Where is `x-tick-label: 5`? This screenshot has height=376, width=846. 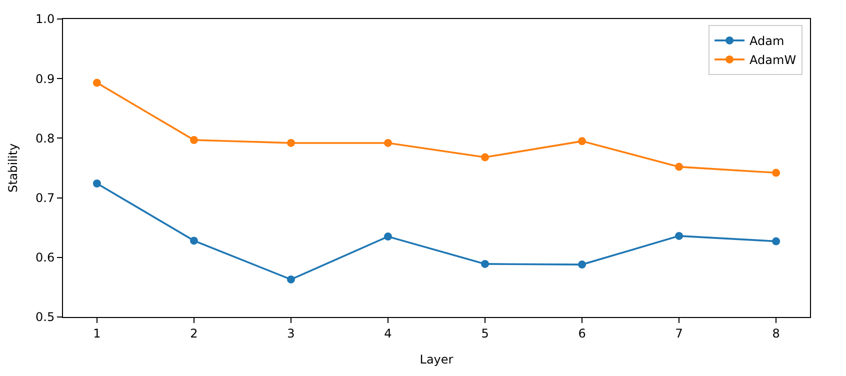
x-tick-label: 5 is located at coordinates (485, 333).